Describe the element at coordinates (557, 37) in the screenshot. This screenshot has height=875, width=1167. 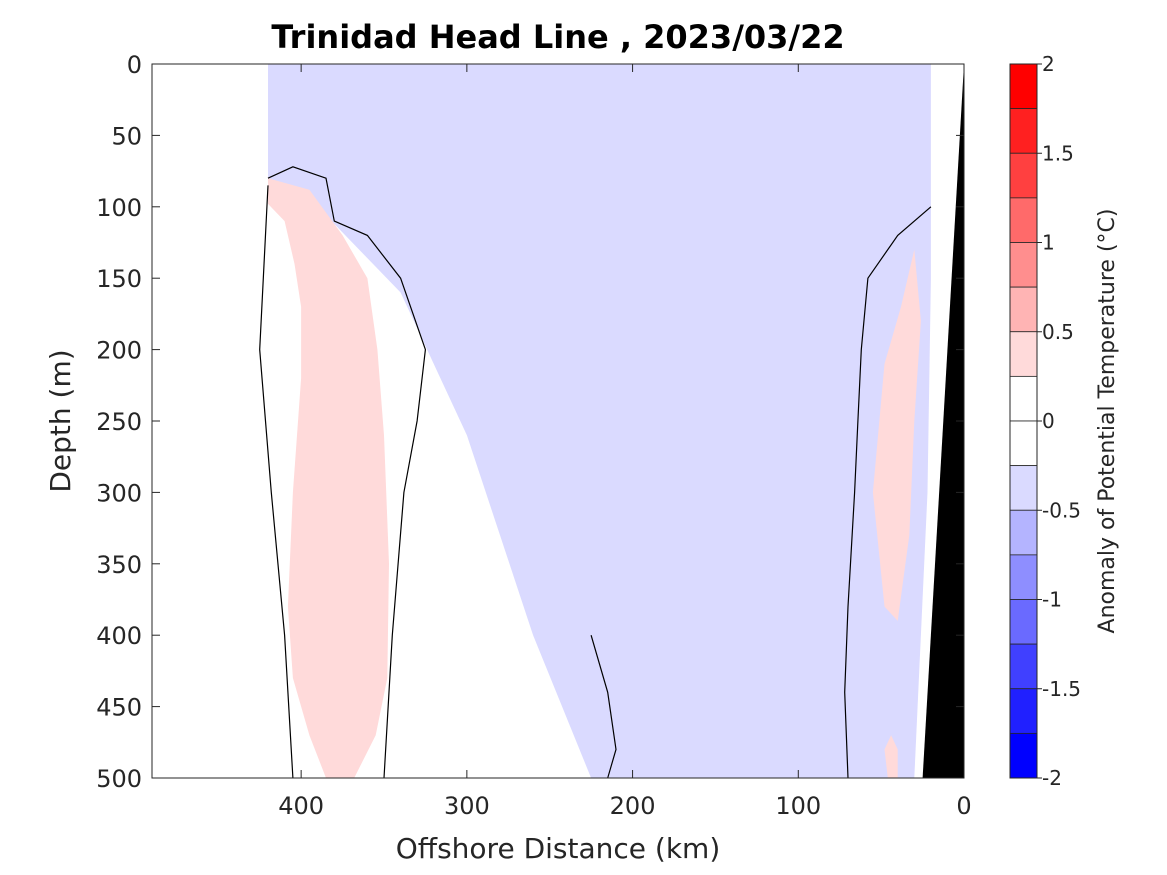
I see `chart-title: Trinidad Head Line , 2023/03/22` at that location.